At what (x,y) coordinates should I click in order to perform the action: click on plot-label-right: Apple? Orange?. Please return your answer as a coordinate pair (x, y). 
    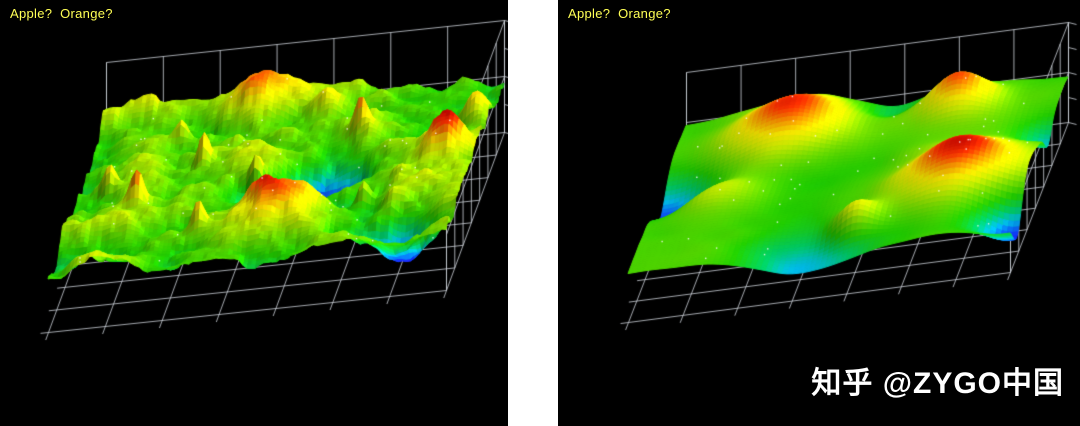
    Looking at the image, I should click on (619, 13).